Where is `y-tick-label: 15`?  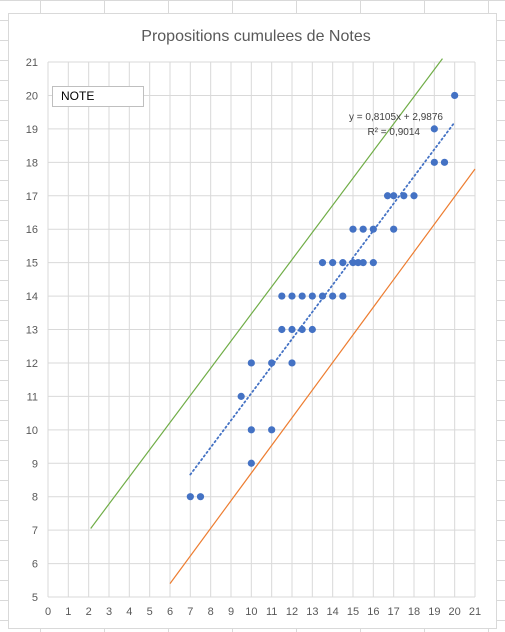
y-tick-label: 15 is located at coordinates (32, 264).